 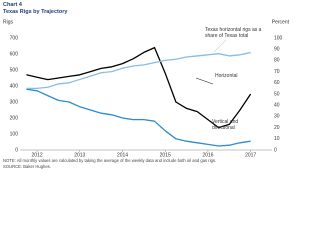 What do you see at coordinates (277, 61) in the screenshot?
I see `y2-tick-label: 80` at bounding box center [277, 61].